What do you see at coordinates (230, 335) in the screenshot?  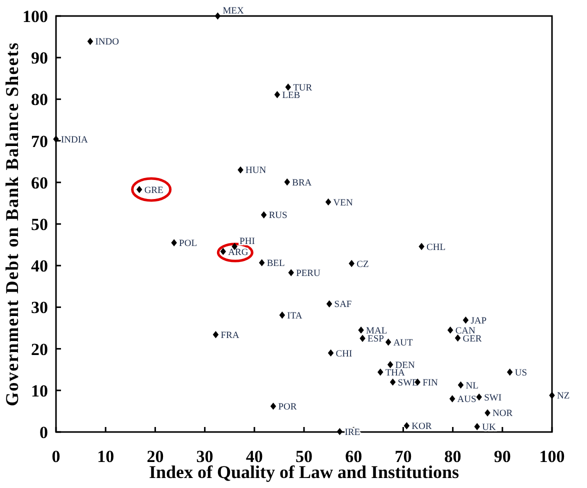 I see `annotation: FRA` at bounding box center [230, 335].